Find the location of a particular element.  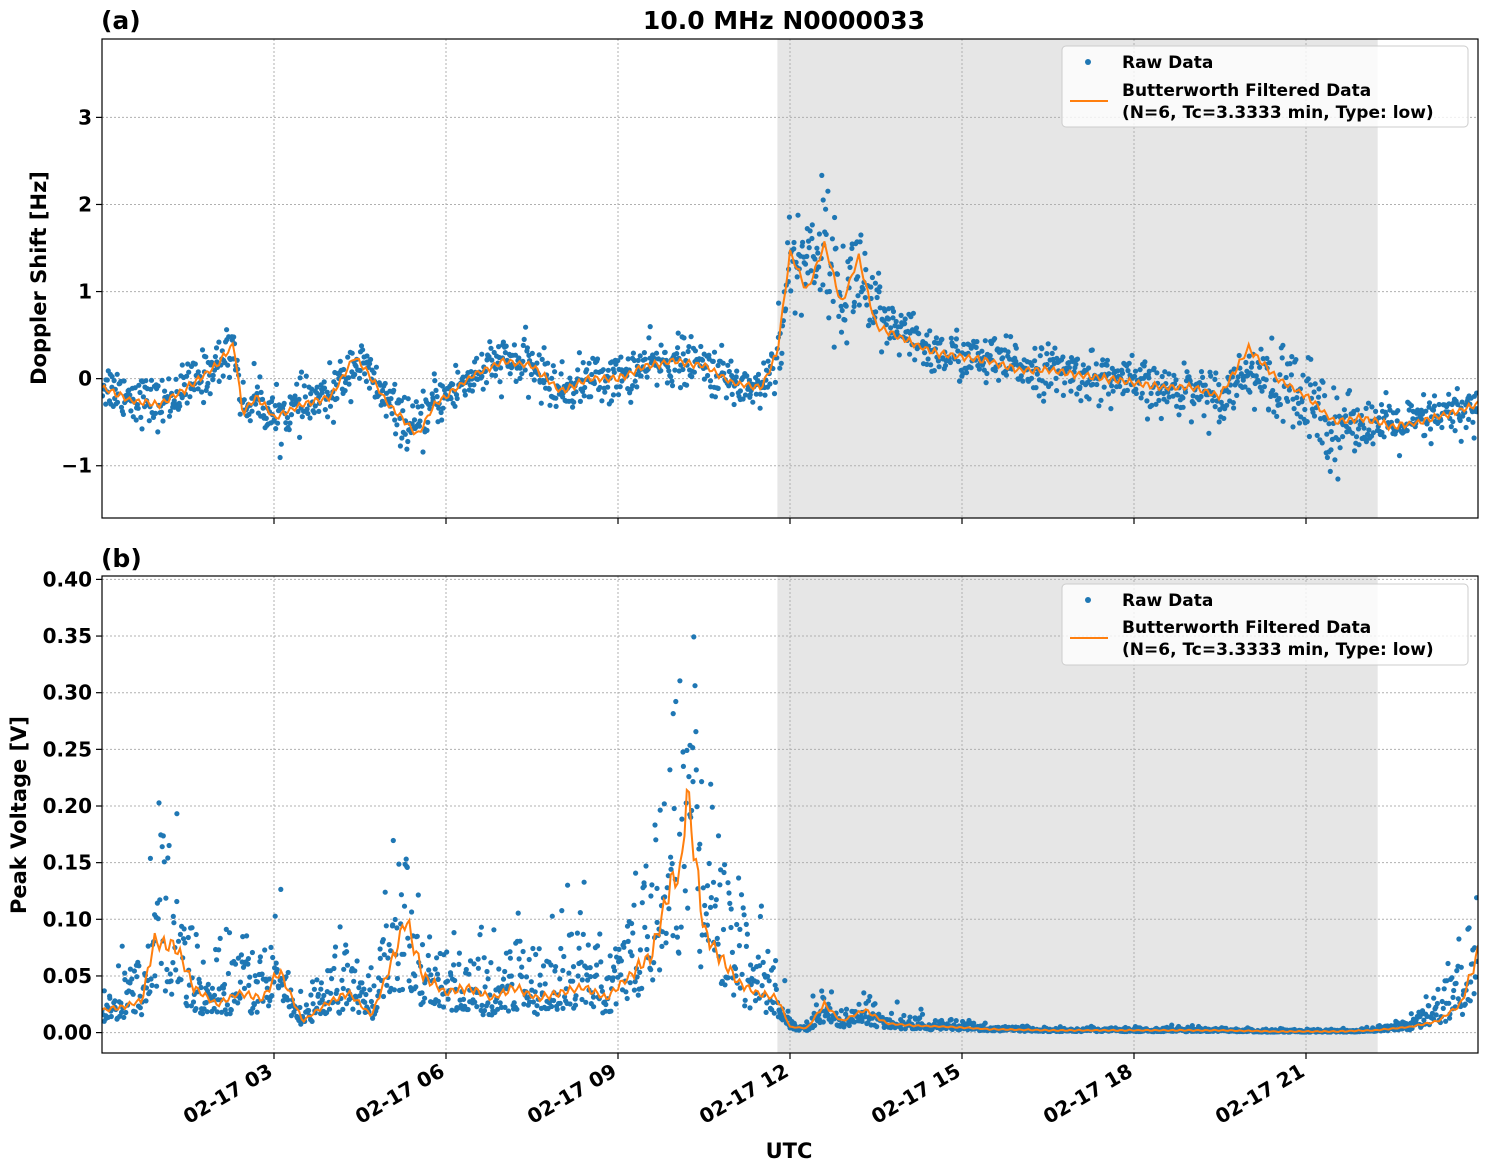

panel-b-ylabel: Peak Voltage [V] is located at coordinates (19, 815).